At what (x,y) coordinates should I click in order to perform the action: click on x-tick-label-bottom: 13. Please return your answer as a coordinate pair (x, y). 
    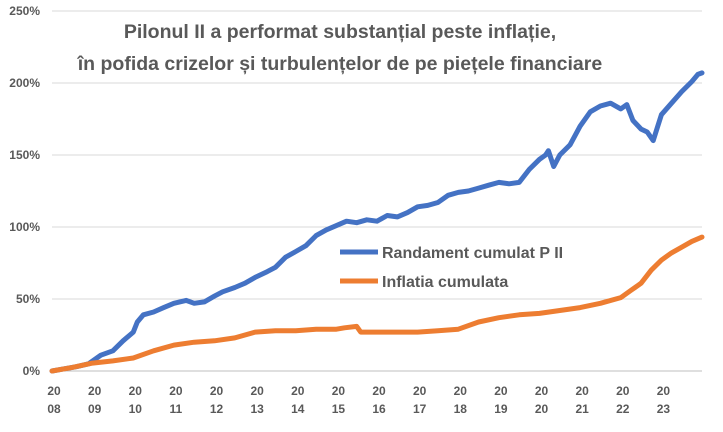
    Looking at the image, I should click on (257, 409).